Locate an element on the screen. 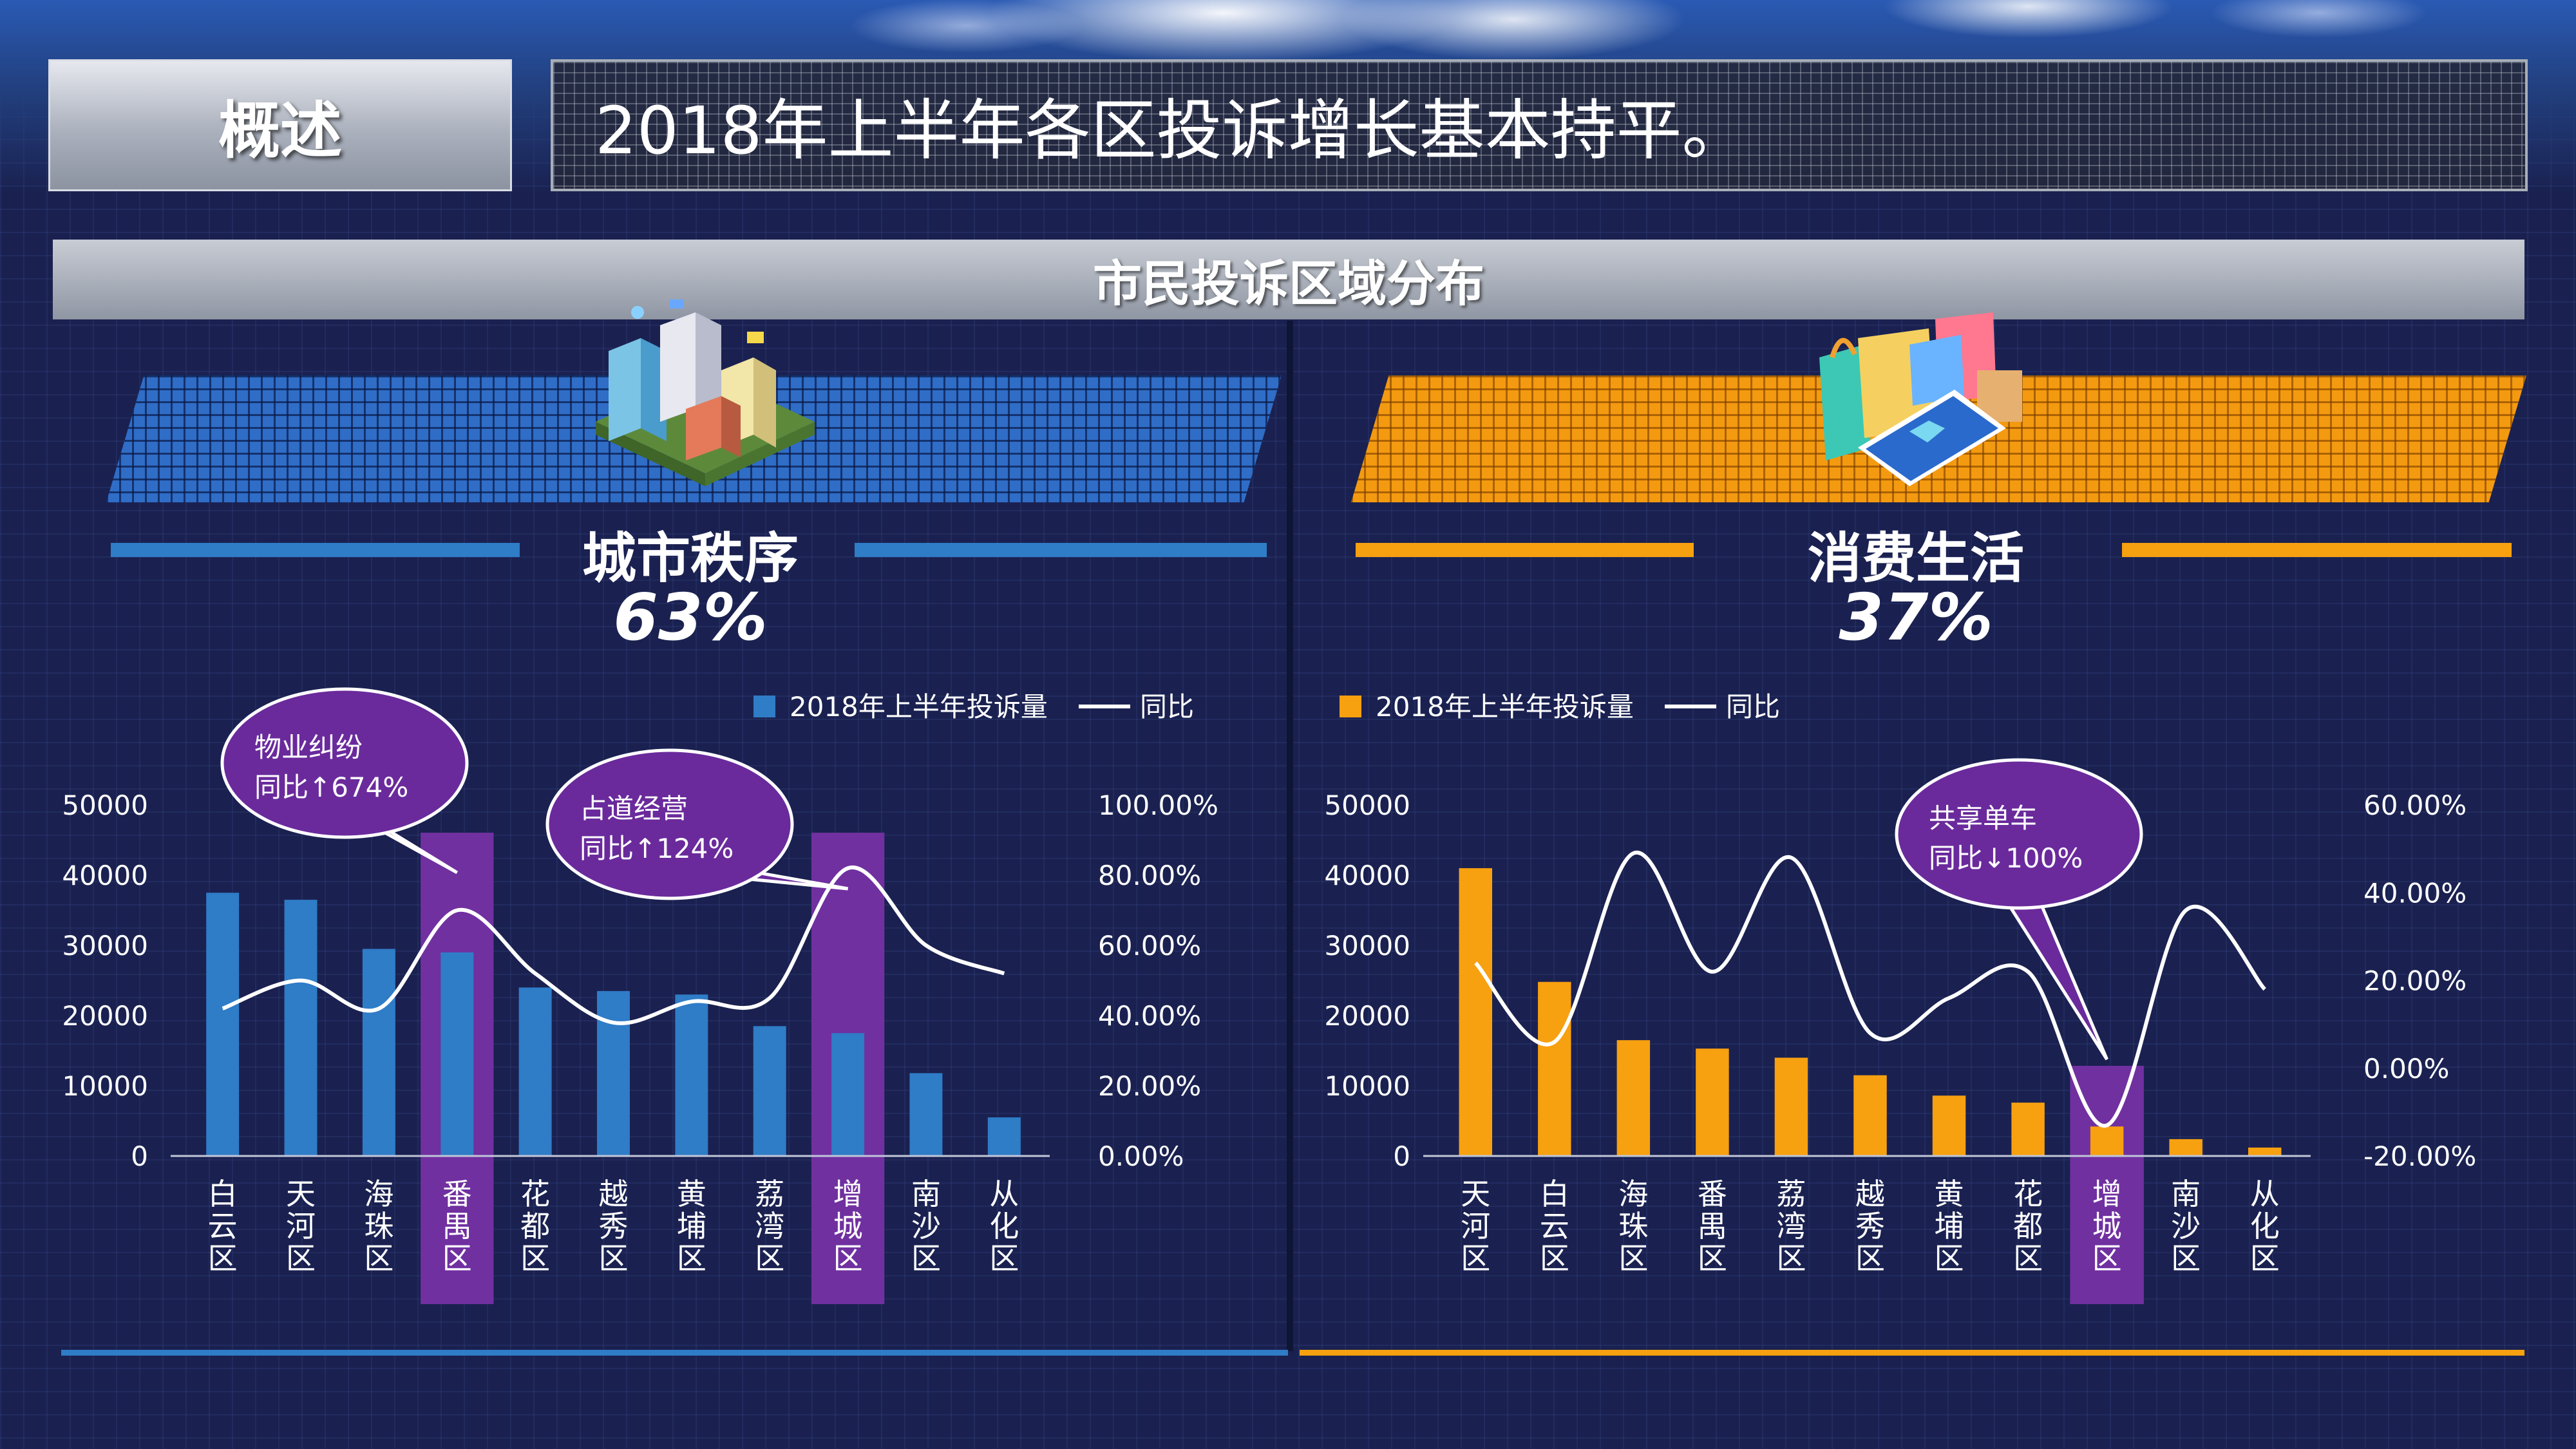 Image resolution: width=2576 pixels, height=1449 pixels. headline-text: 2018年上半年各区投诉增长基本持平。 is located at coordinates (1171, 131).